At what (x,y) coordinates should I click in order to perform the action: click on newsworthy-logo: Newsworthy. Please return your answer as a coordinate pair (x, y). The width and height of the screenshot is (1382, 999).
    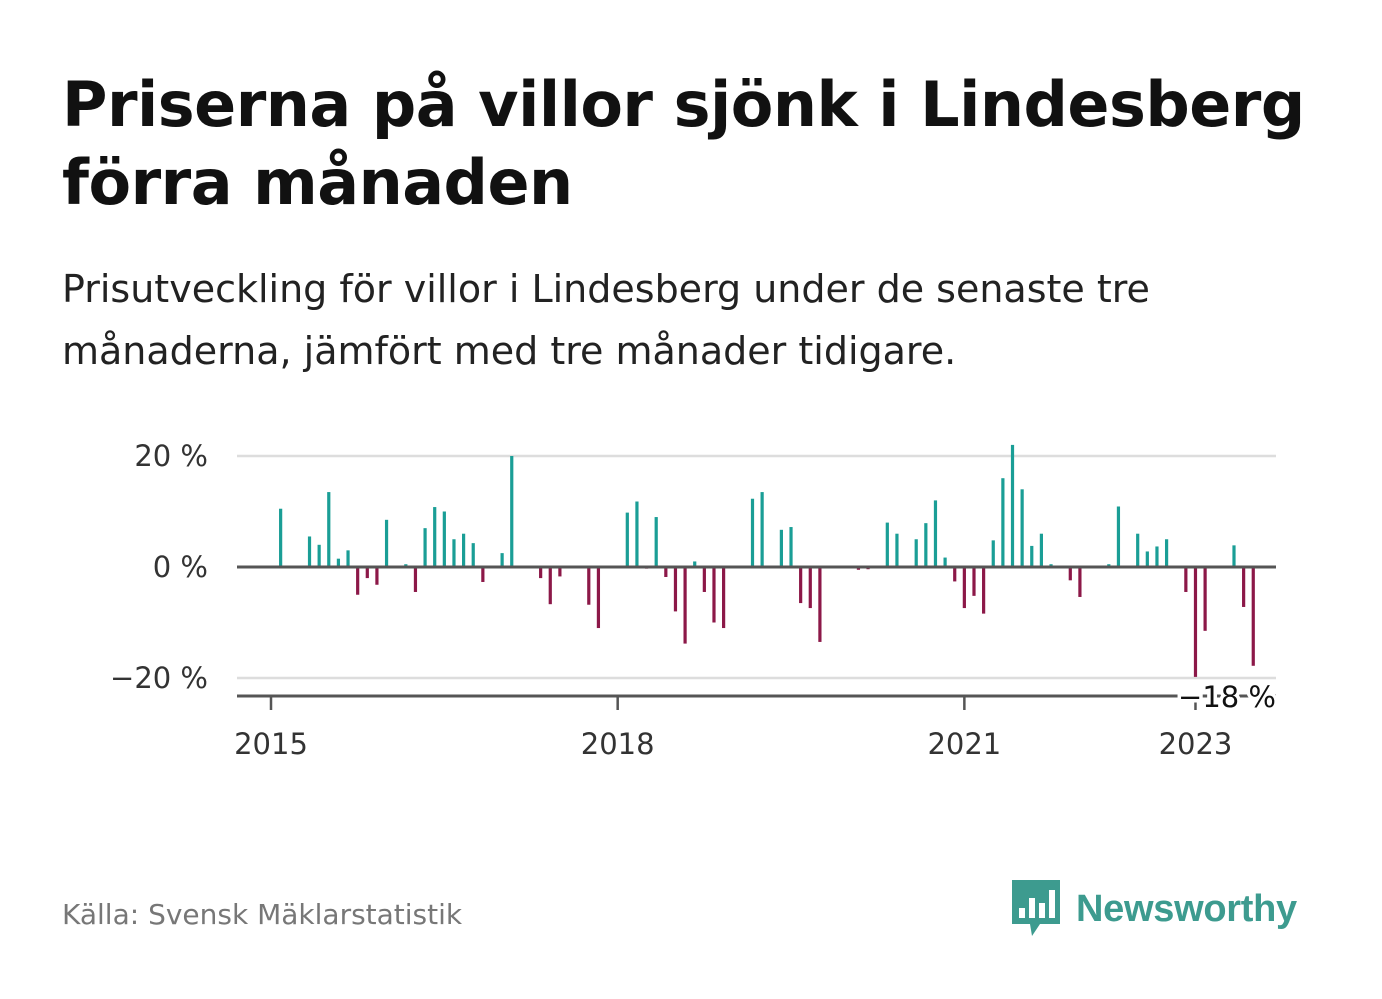
    Looking at the image, I should click on (1153, 909).